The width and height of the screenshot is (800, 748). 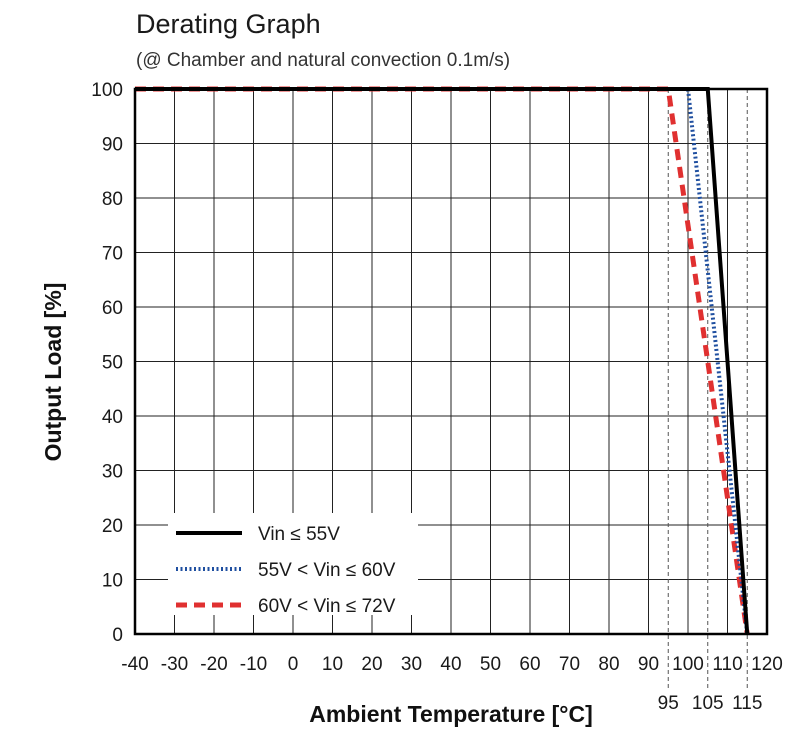 What do you see at coordinates (174, 664) in the screenshot?
I see `x-tick-label-1: -30` at bounding box center [174, 664].